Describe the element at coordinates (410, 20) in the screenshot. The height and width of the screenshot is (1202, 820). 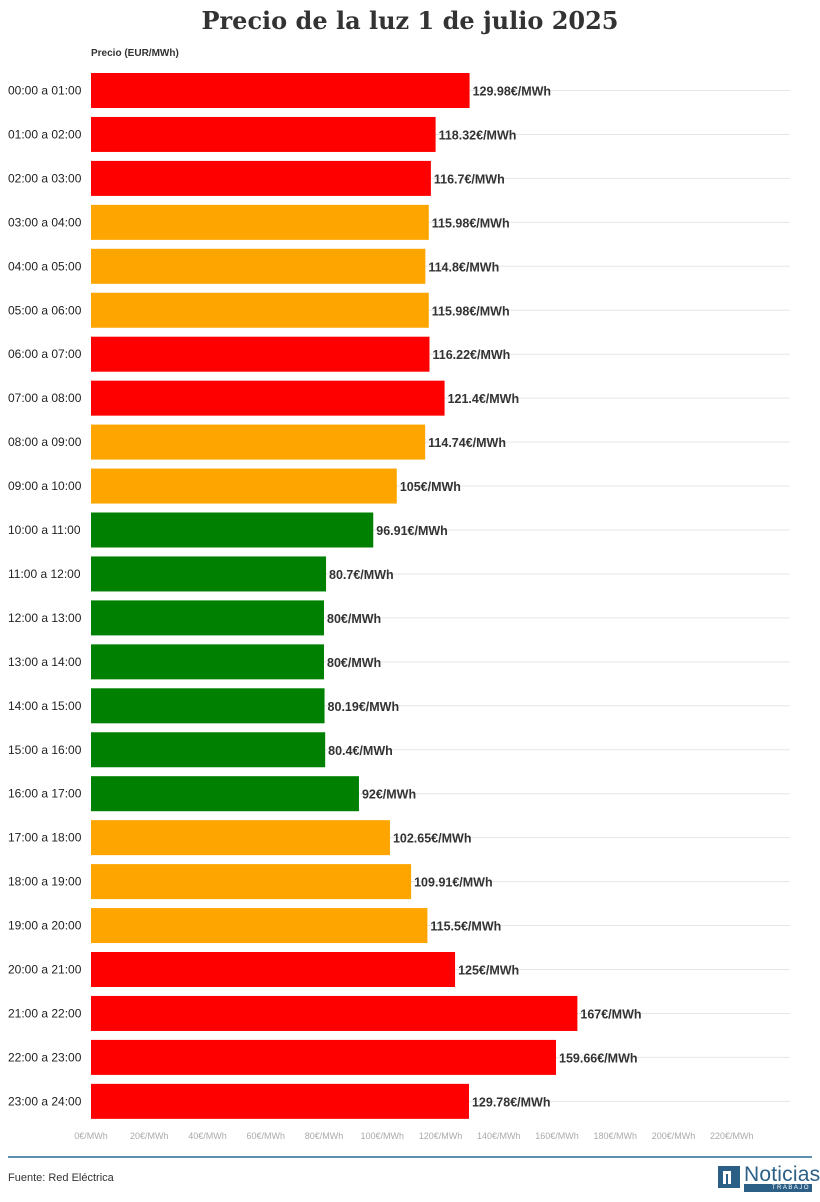
I see `chart-title: Precio de la luz 1 de julio 2025` at that location.